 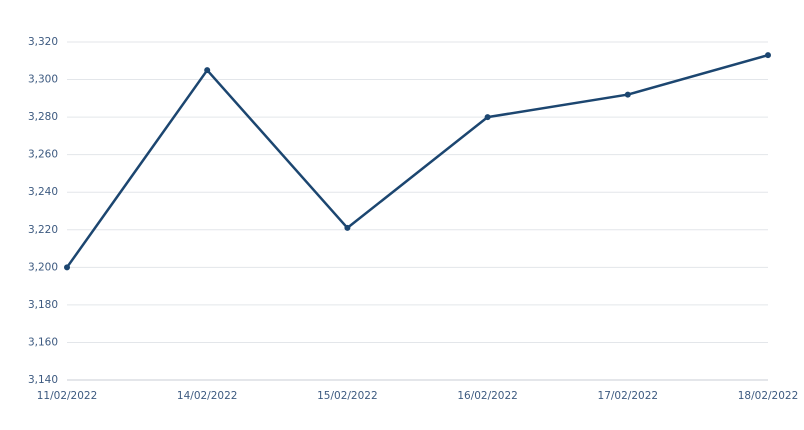 What do you see at coordinates (43, 267) in the screenshot?
I see `y-tick-label: 3,200` at bounding box center [43, 267].